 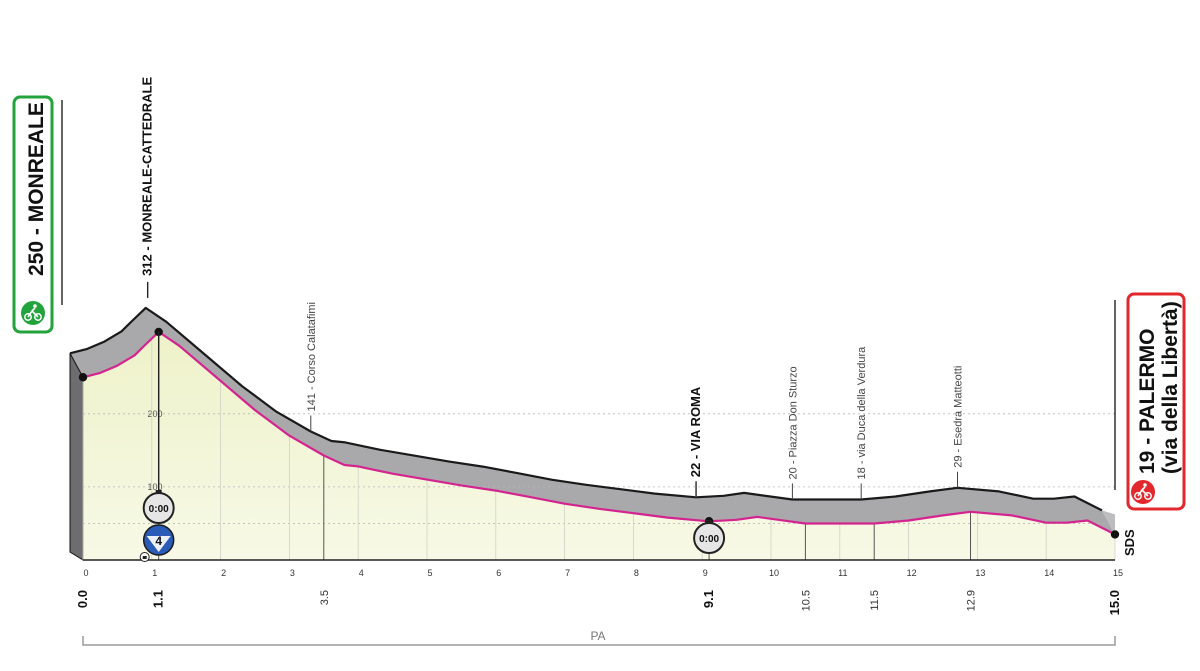 What do you see at coordinates (774, 573) in the screenshot?
I see `km-tick-label: 10` at bounding box center [774, 573].